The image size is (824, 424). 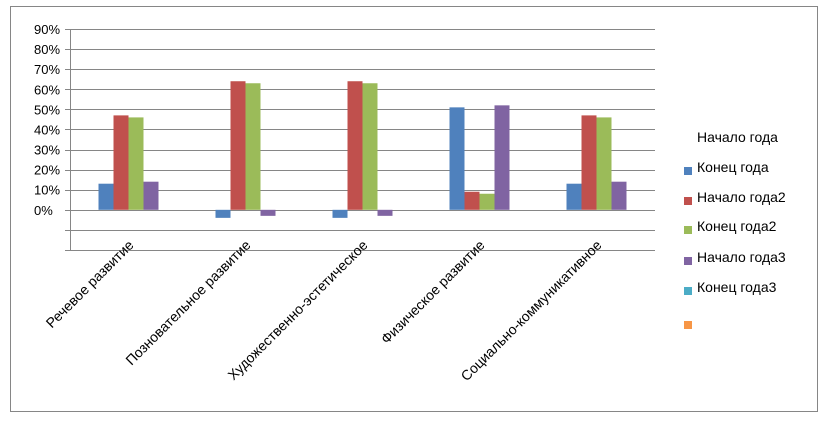 What do you see at coordinates (47, 29) in the screenshot?
I see `y-tick-label: 90%` at bounding box center [47, 29].